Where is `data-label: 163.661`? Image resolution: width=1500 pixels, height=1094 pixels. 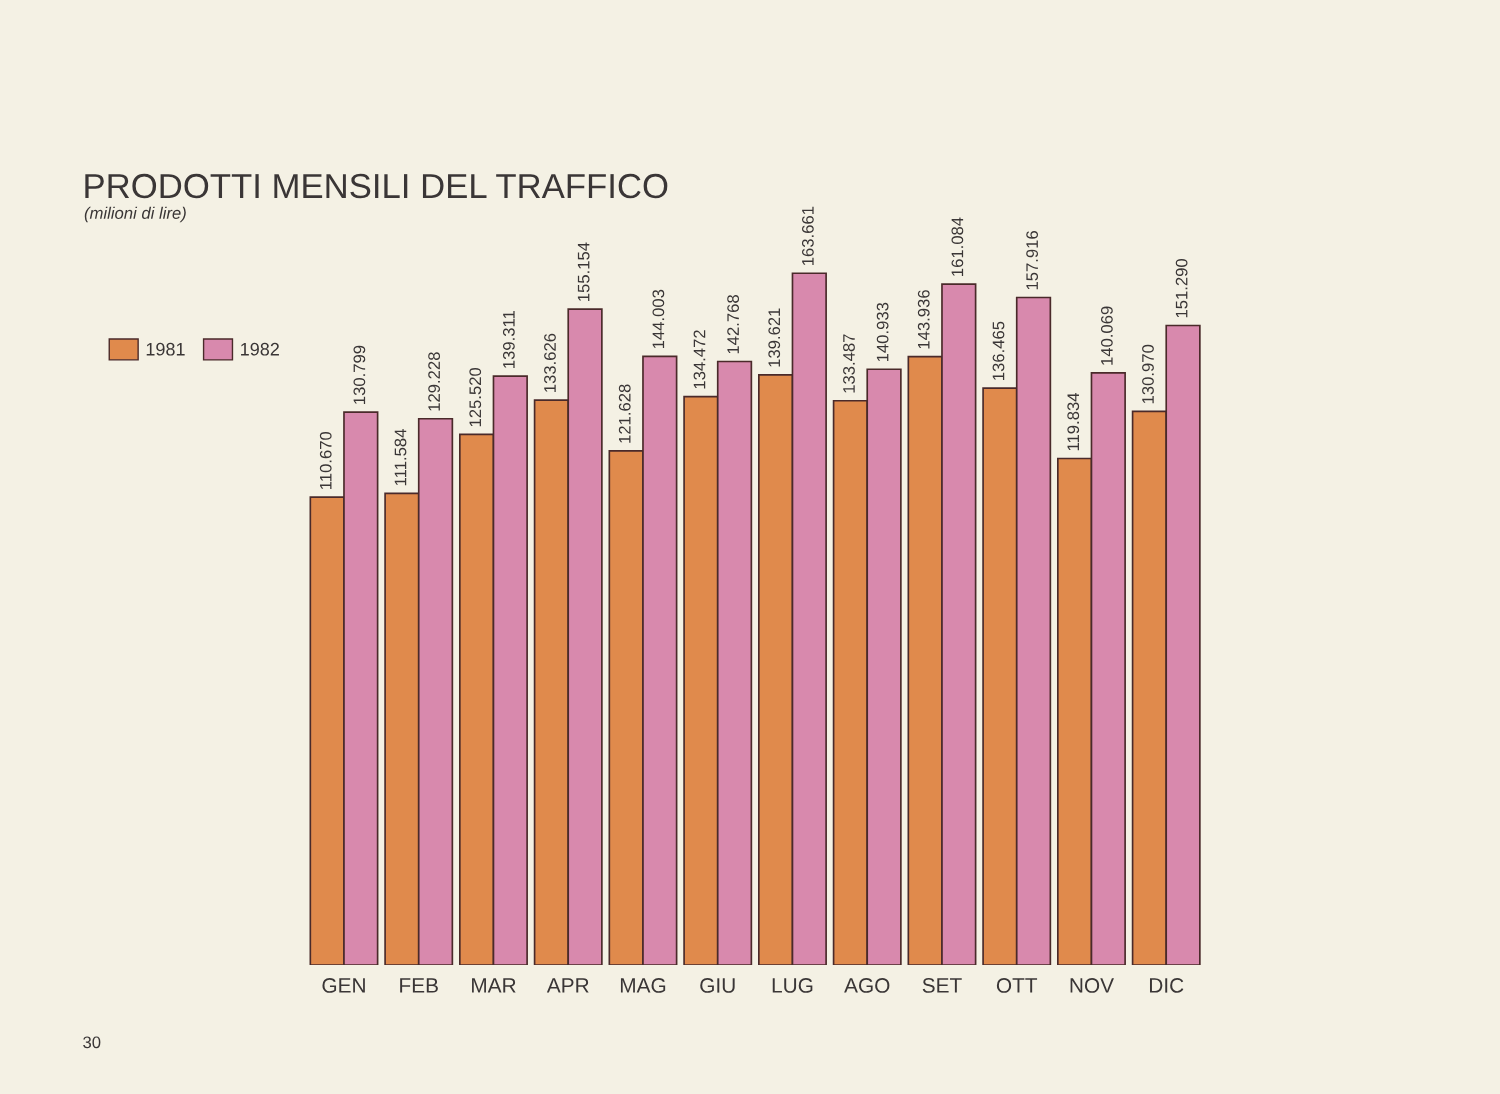
data-label: 163.661 is located at coordinates (807, 235).